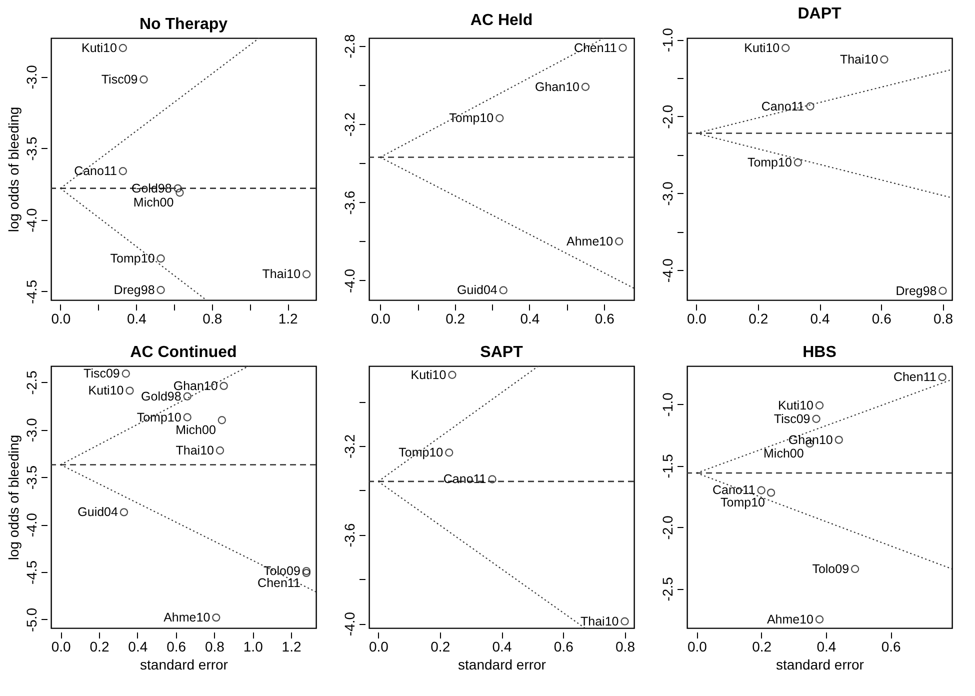  I want to click on y-tick-label: -2.8, so click(350, 46).